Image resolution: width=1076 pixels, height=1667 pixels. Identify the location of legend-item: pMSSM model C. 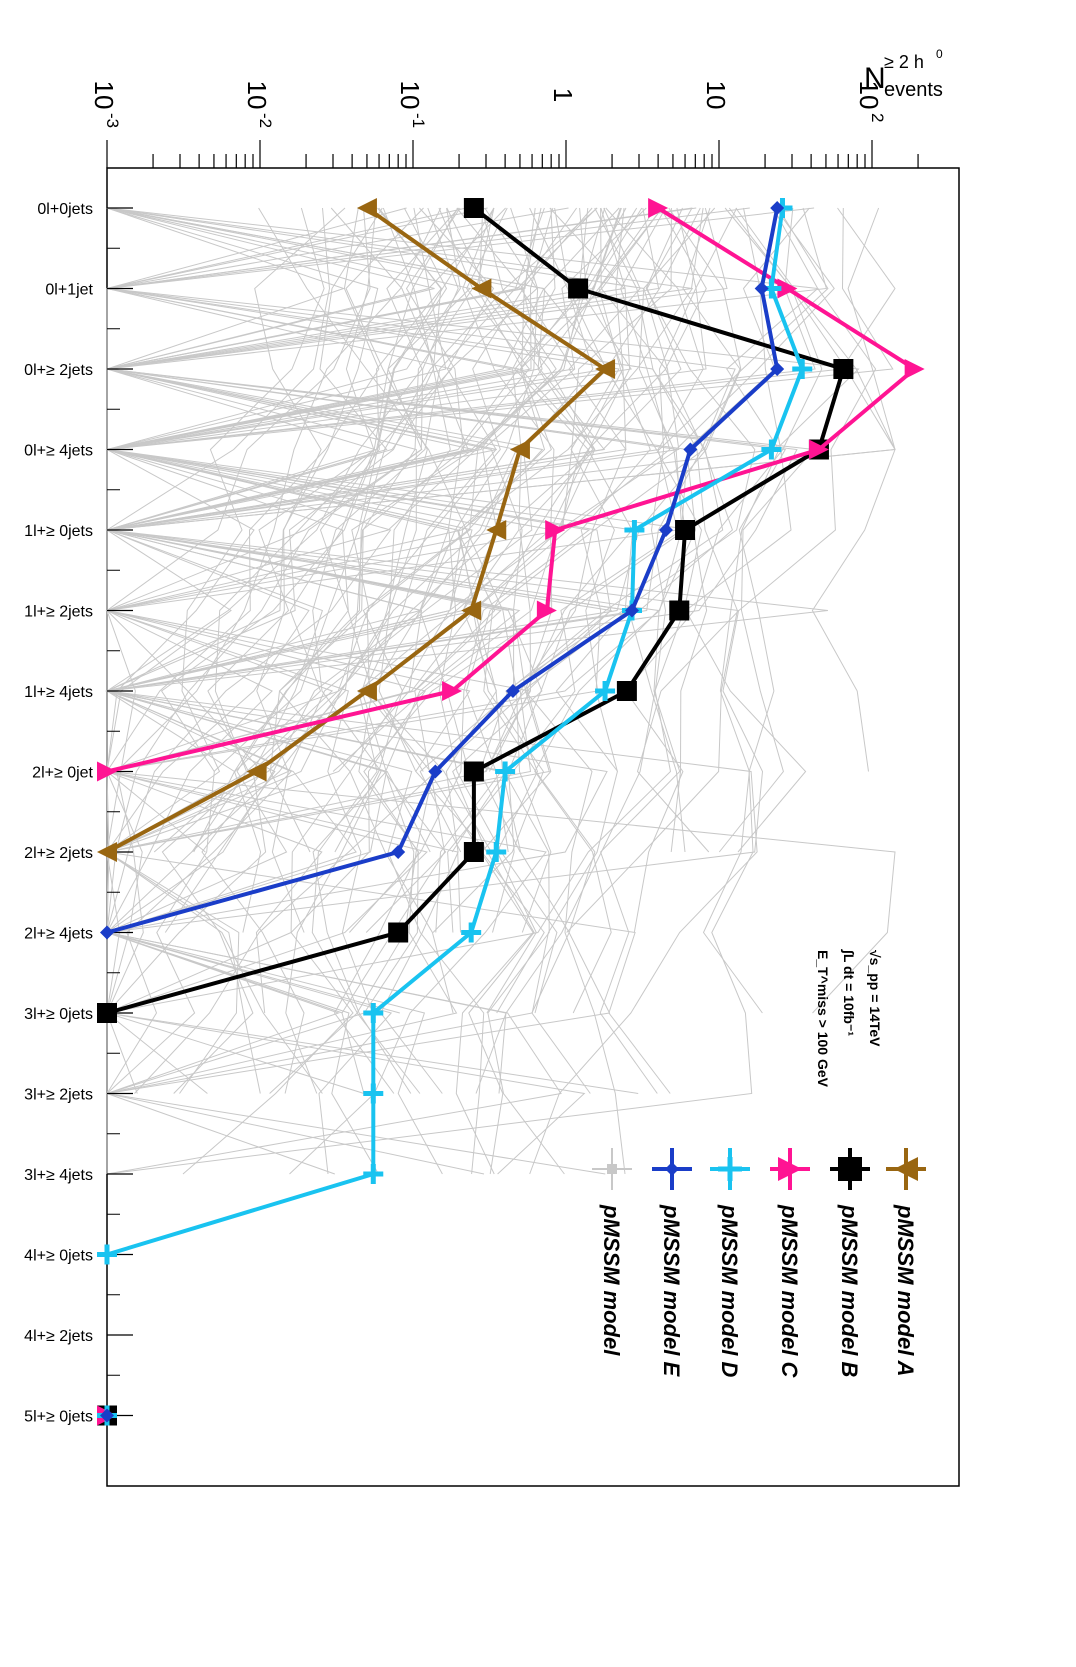
(790, 1263).